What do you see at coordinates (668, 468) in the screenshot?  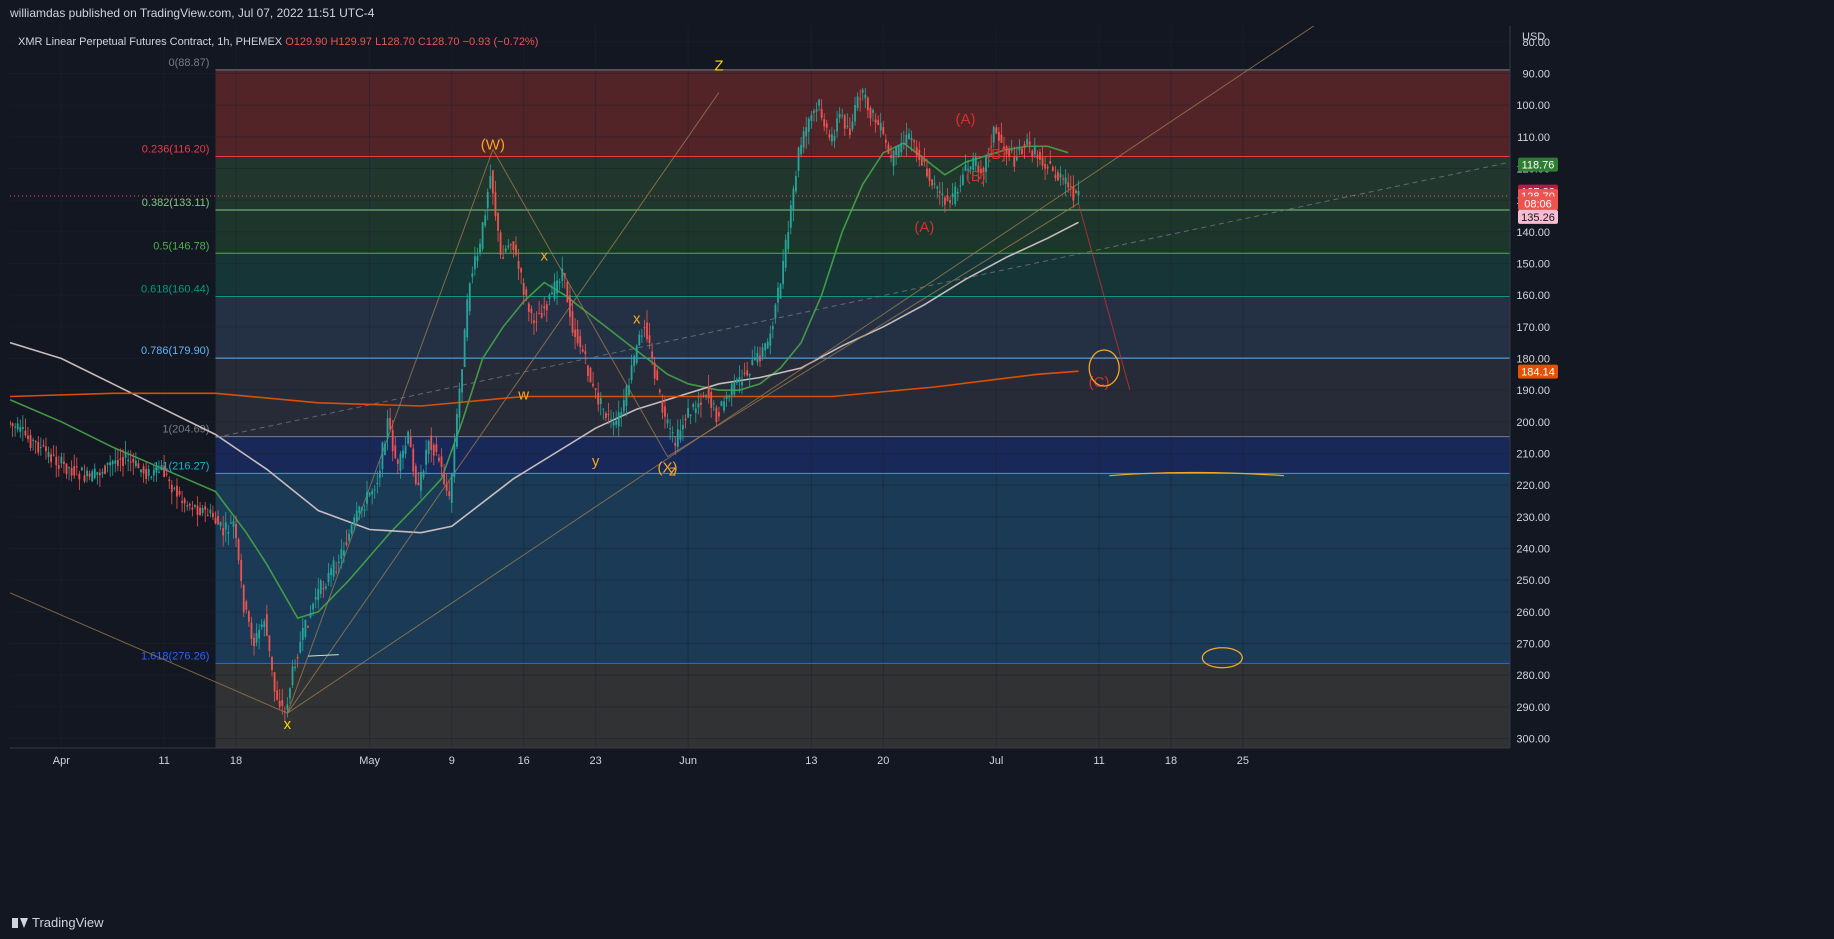 I see `wave-label: (X)` at bounding box center [668, 468].